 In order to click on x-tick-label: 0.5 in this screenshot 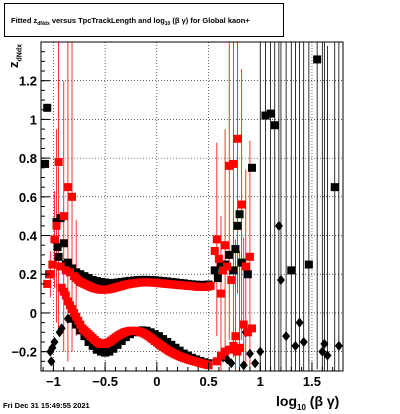, I will do `click(209, 381)`.